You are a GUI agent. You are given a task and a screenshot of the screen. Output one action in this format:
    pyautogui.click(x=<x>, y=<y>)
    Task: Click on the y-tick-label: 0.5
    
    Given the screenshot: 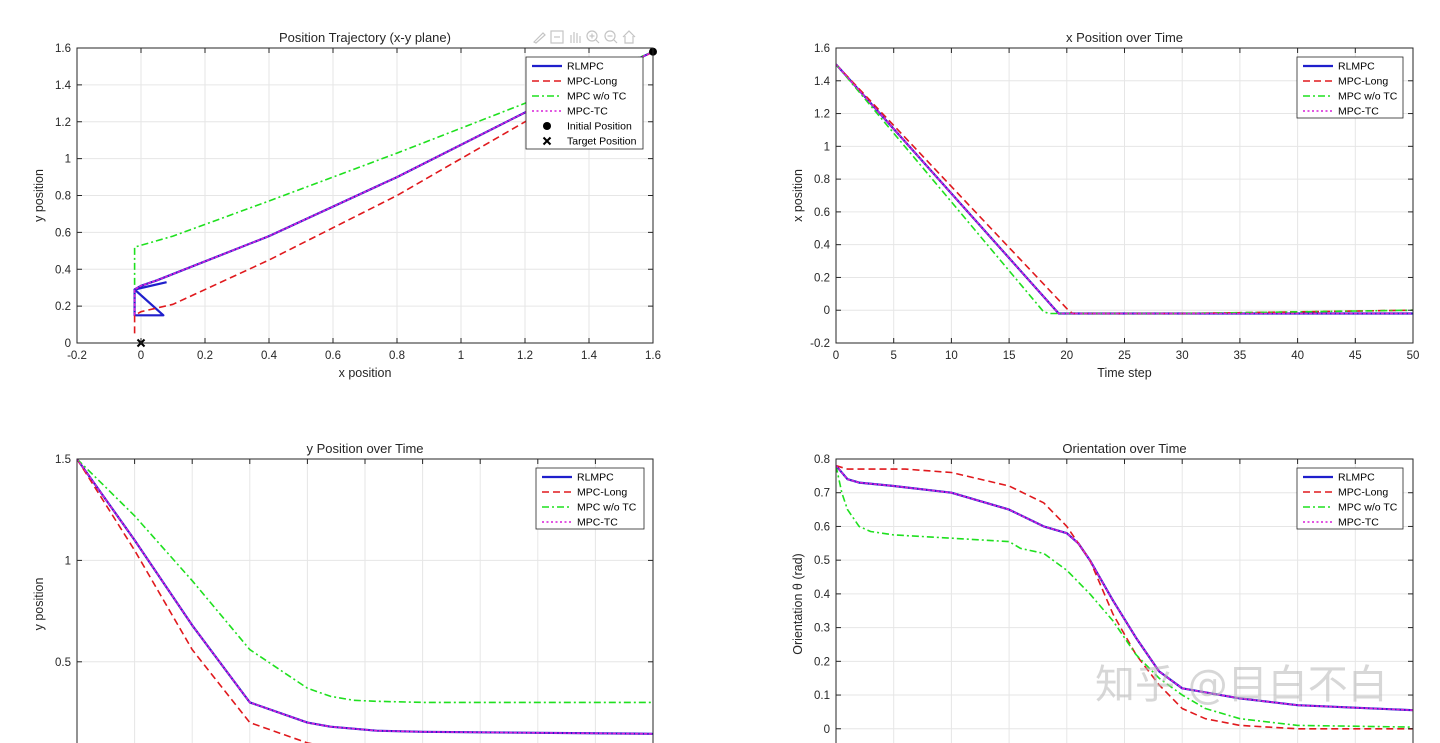 What is the action you would take?
    pyautogui.click(x=63, y=663)
    